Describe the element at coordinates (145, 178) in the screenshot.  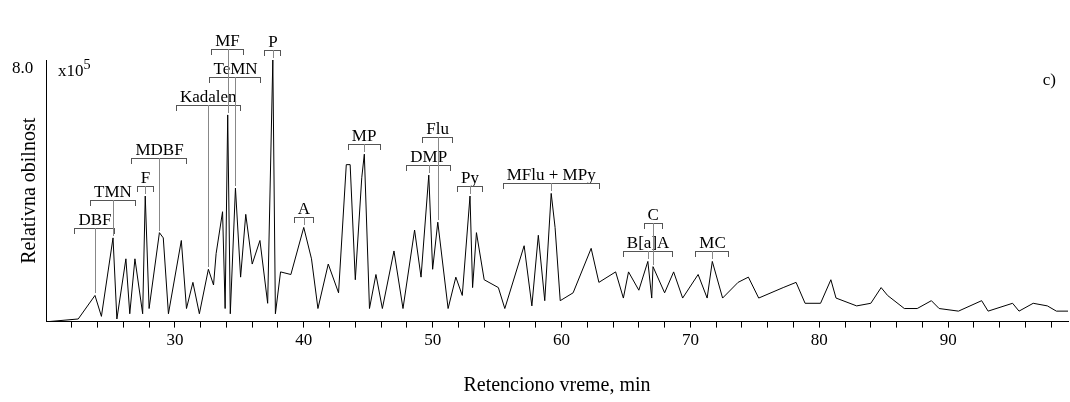
I see `annotation: F` at that location.